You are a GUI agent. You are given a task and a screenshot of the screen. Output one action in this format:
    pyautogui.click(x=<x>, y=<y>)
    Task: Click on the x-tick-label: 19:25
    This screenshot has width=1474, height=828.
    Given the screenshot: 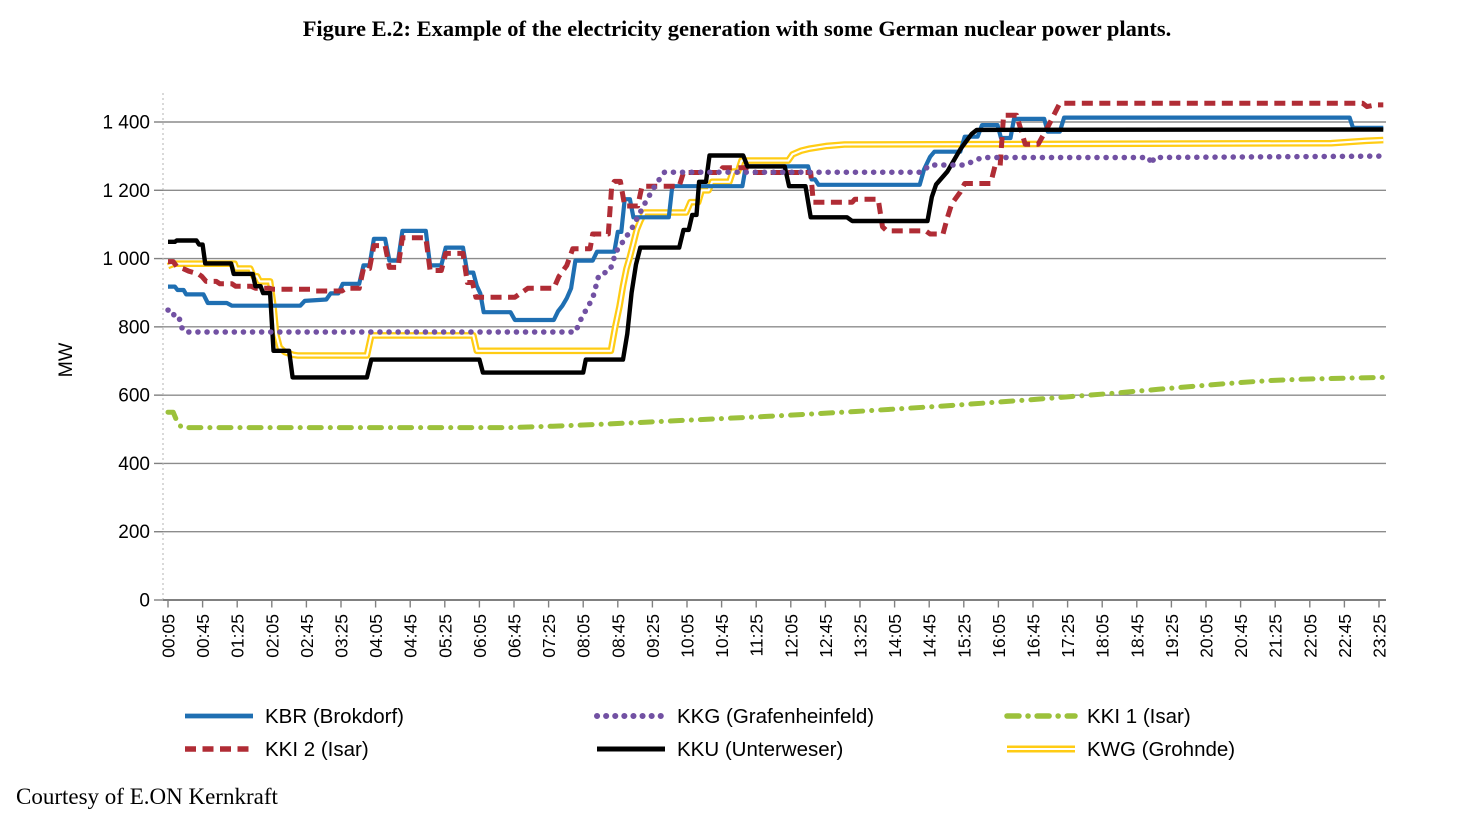 What is the action you would take?
    pyautogui.click(x=1172, y=636)
    